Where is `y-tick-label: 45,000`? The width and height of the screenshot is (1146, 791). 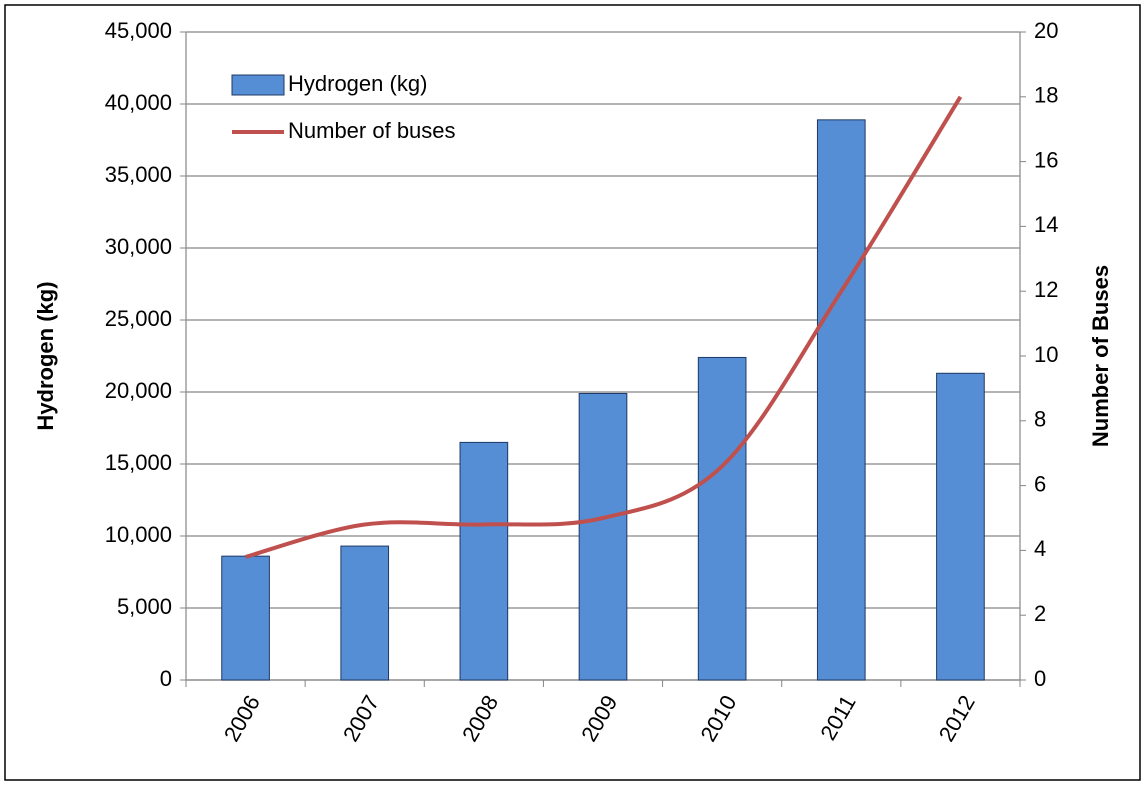
y-tick-label: 45,000 is located at coordinates (138, 30).